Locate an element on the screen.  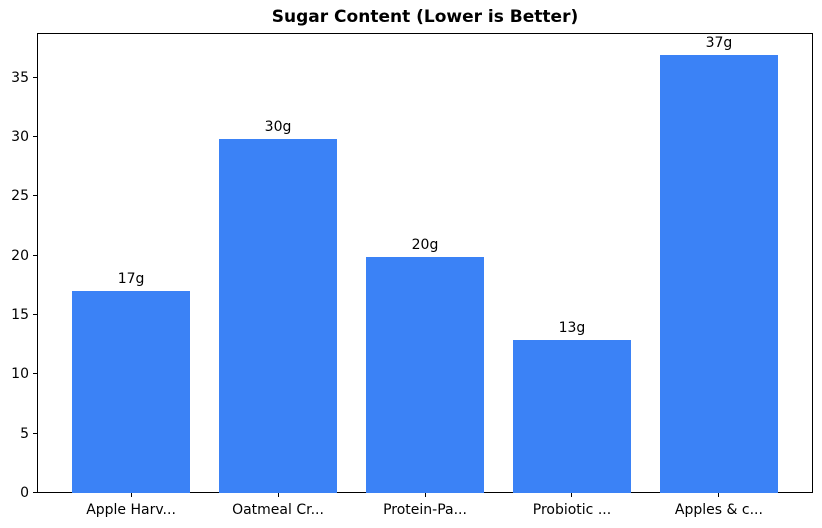
chart-title: Sugar Content (Lower is Better) is located at coordinates (425, 17).